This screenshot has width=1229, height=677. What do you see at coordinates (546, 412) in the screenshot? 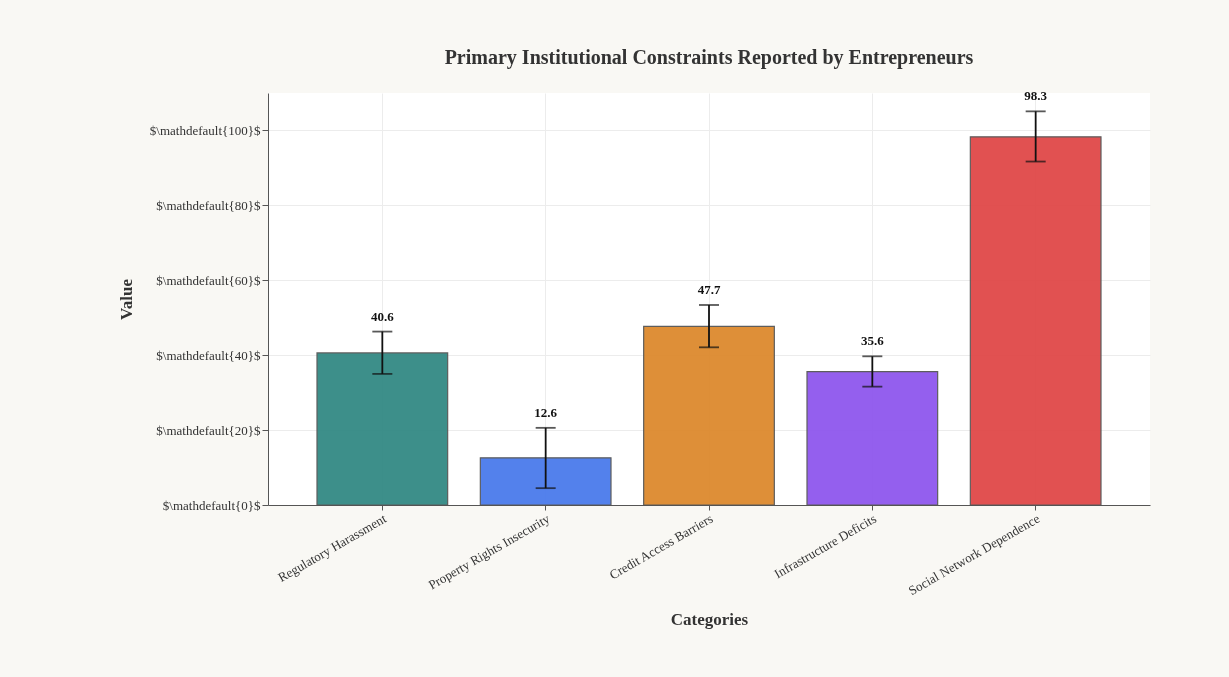
I see `data-label: 12.6` at bounding box center [546, 412].